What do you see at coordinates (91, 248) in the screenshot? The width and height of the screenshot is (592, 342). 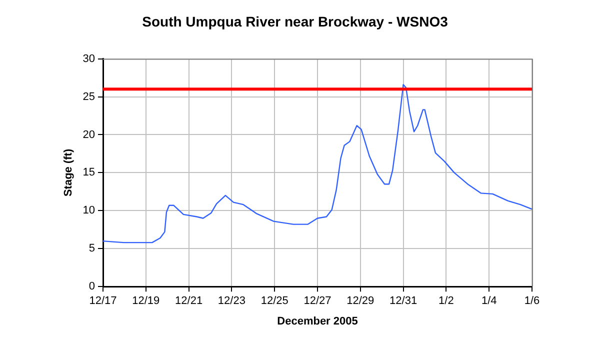 I see `y-tick-label: 5` at bounding box center [91, 248].